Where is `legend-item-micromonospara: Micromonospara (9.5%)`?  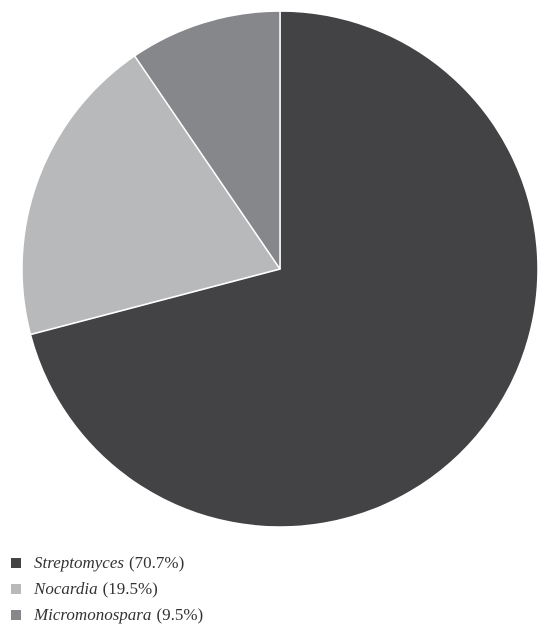
legend-item-micromonospara: Micromonospara (9.5%) is located at coordinates (107, 615).